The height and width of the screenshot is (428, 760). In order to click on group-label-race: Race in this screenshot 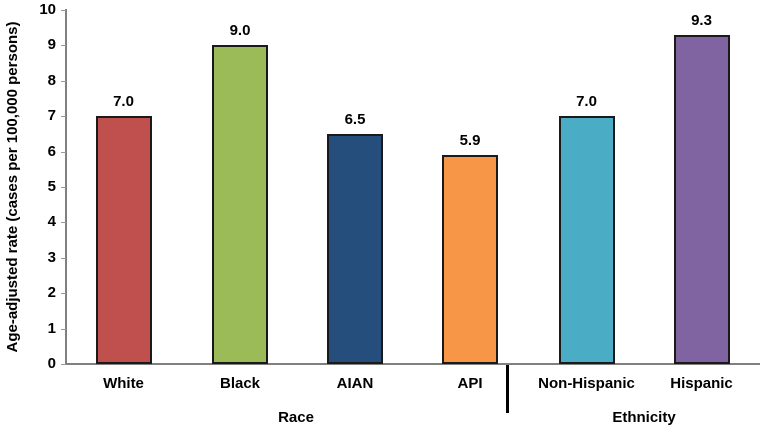, I will do `click(296, 417)`.